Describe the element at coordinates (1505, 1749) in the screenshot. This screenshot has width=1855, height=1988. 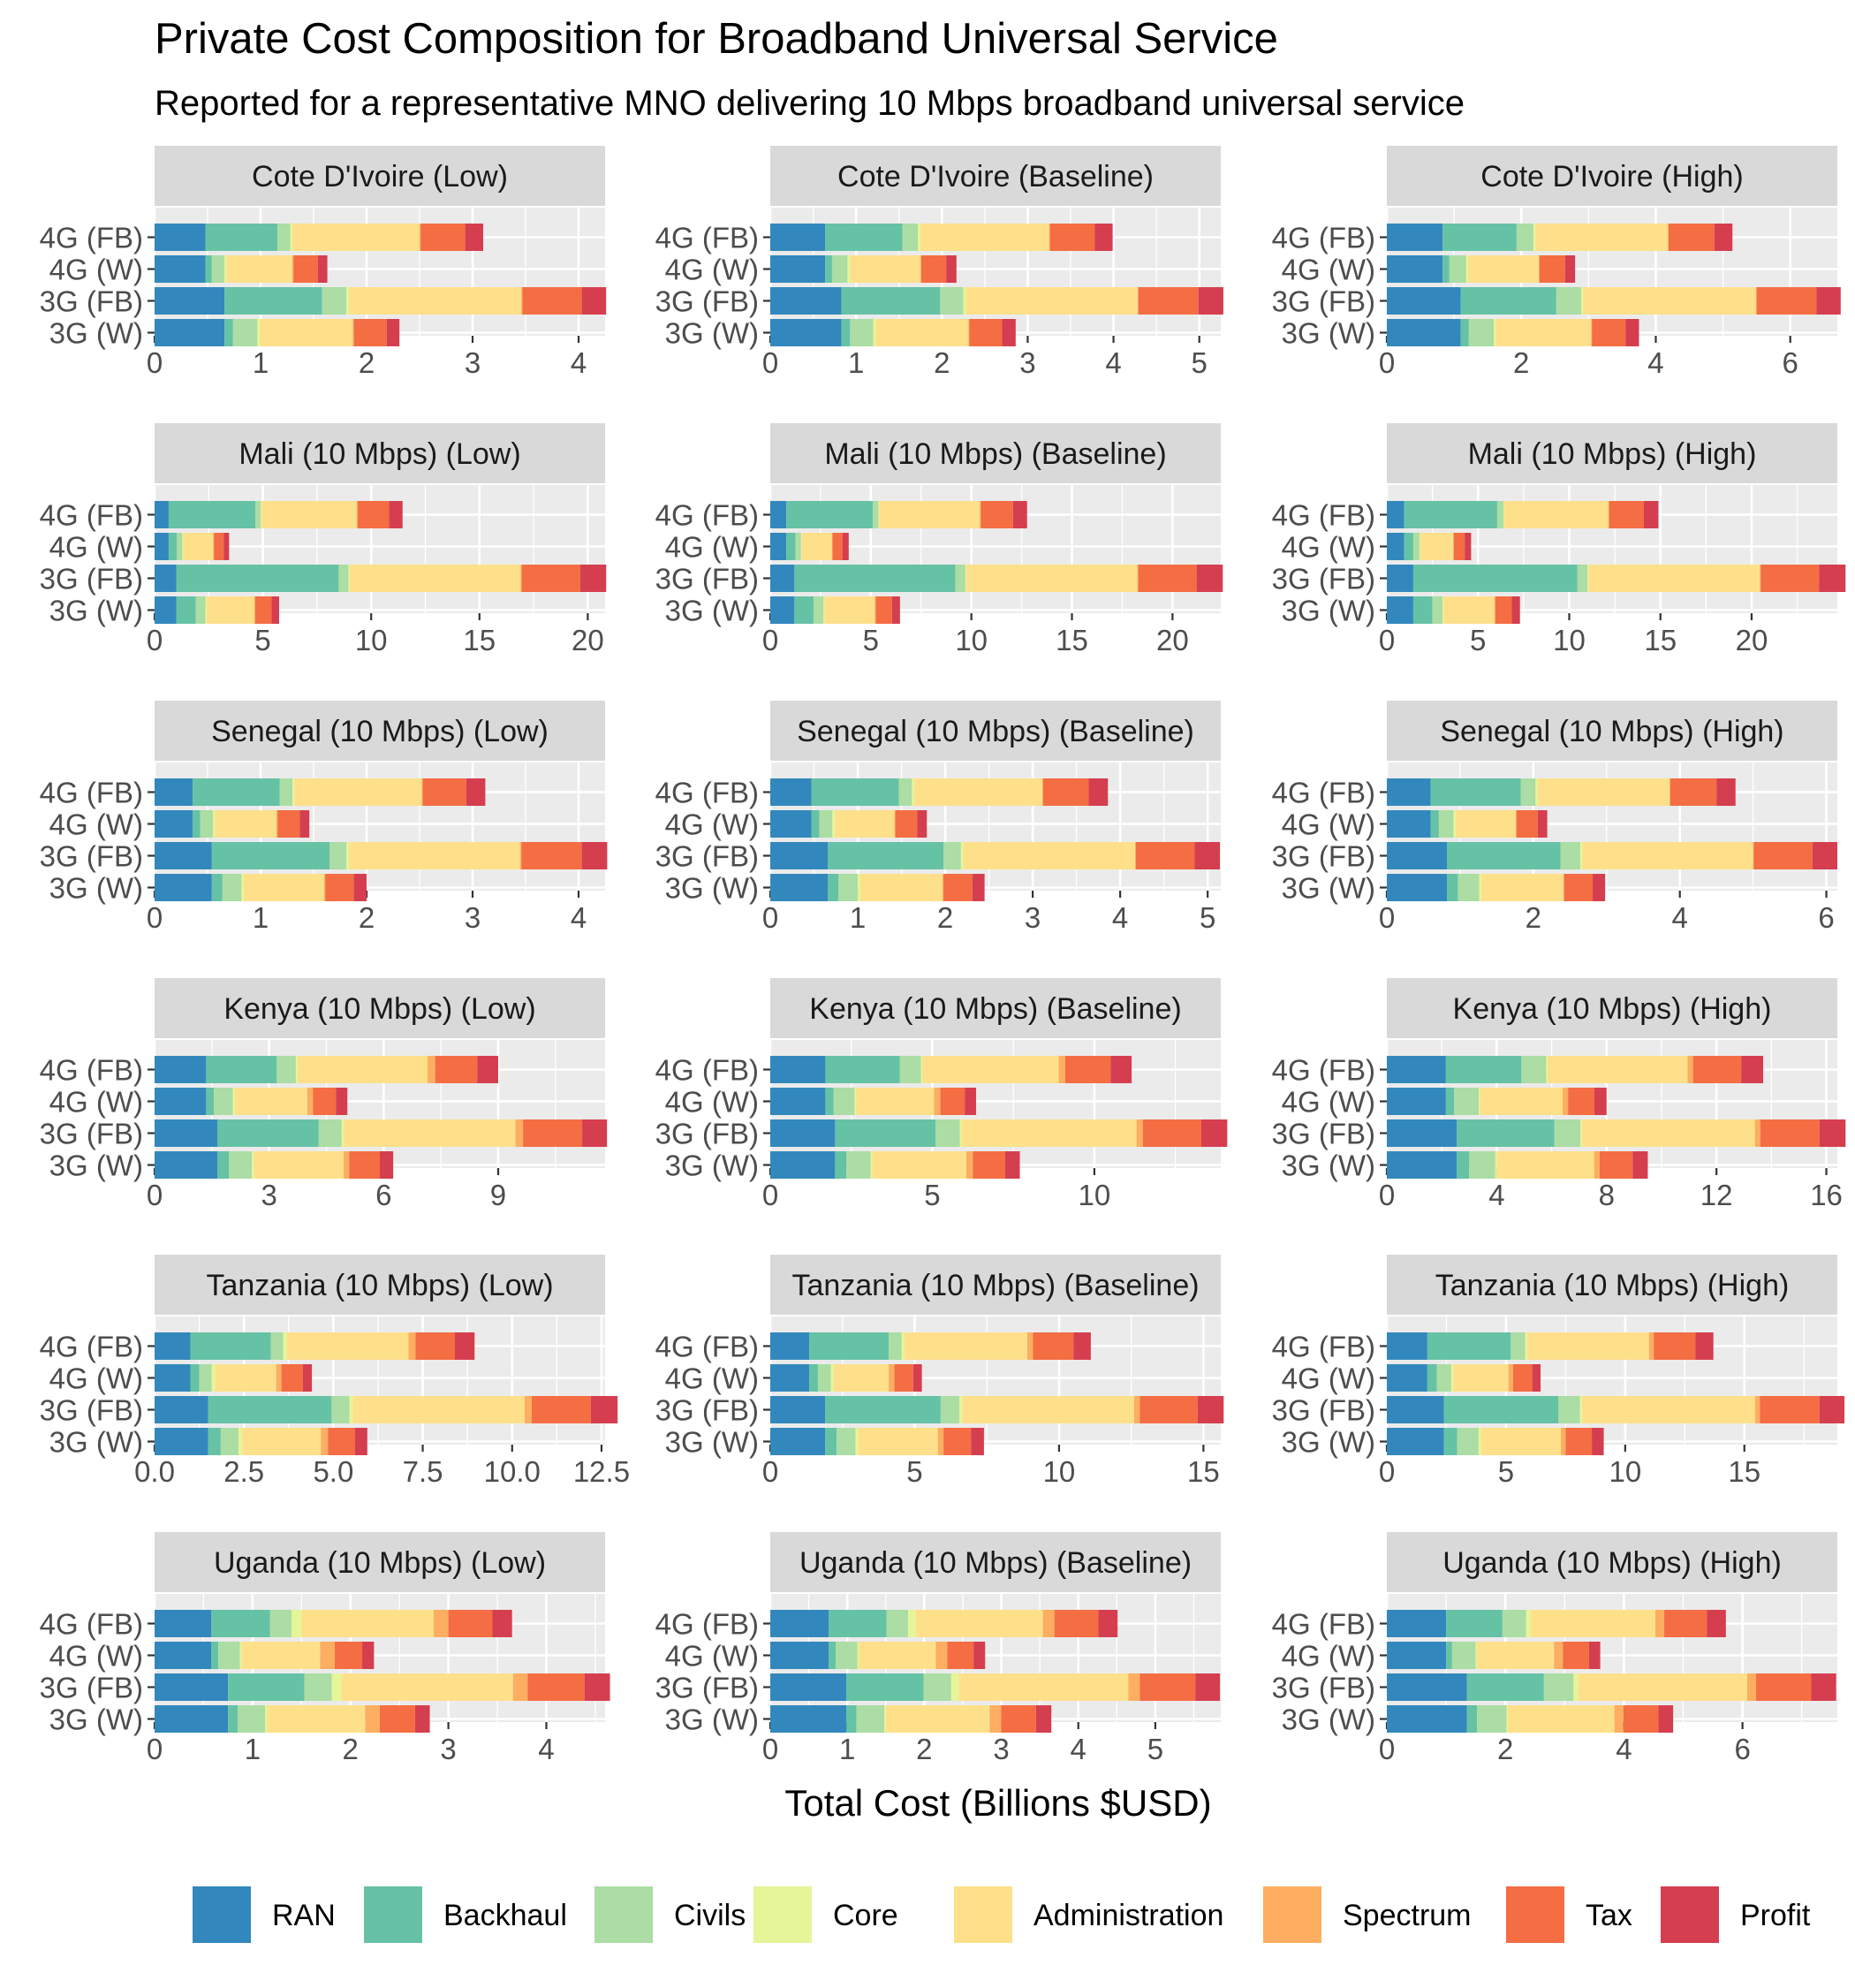
I see `x-tick-label: 2` at that location.